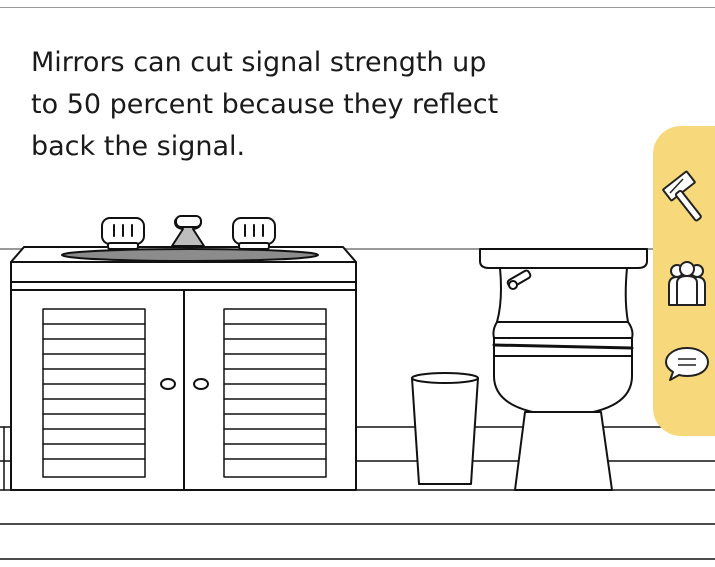  Describe the element at coordinates (275, 393) in the screenshot. I see `right-door-louvers` at that location.